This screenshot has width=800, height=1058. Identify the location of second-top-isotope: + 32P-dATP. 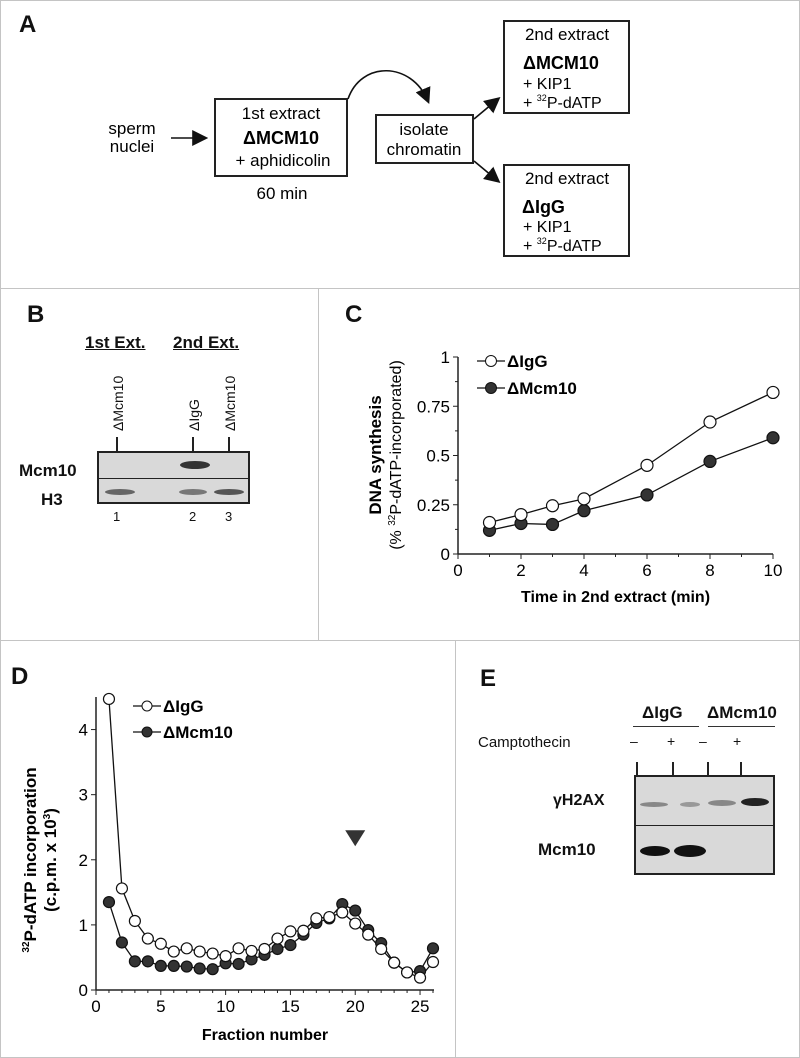
(562, 102).